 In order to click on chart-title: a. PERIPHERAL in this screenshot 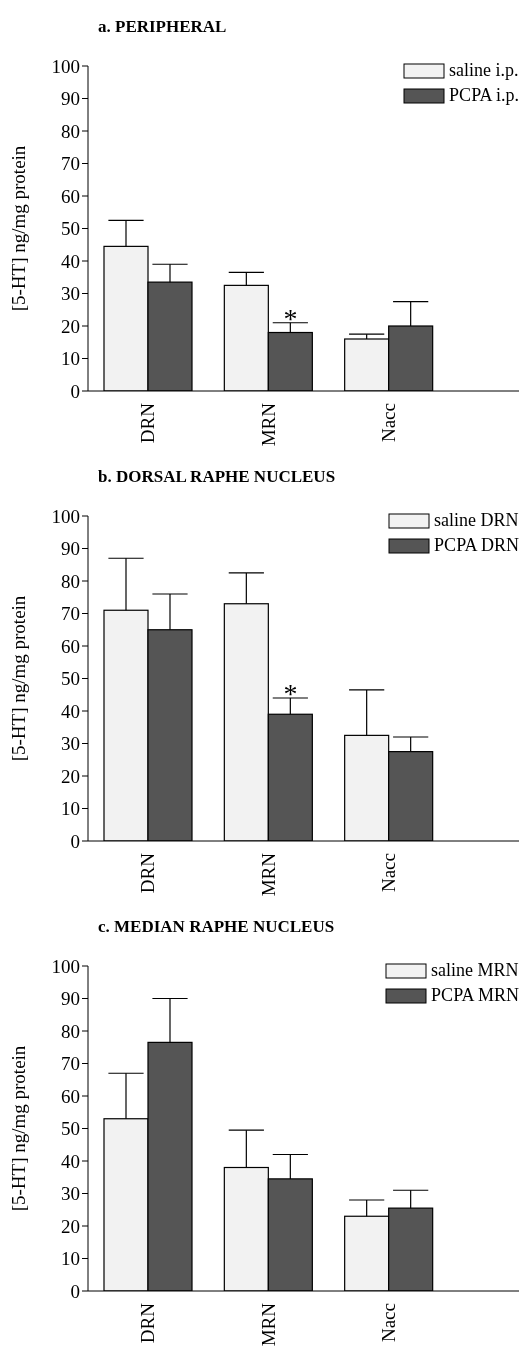, I will do `click(162, 27)`.